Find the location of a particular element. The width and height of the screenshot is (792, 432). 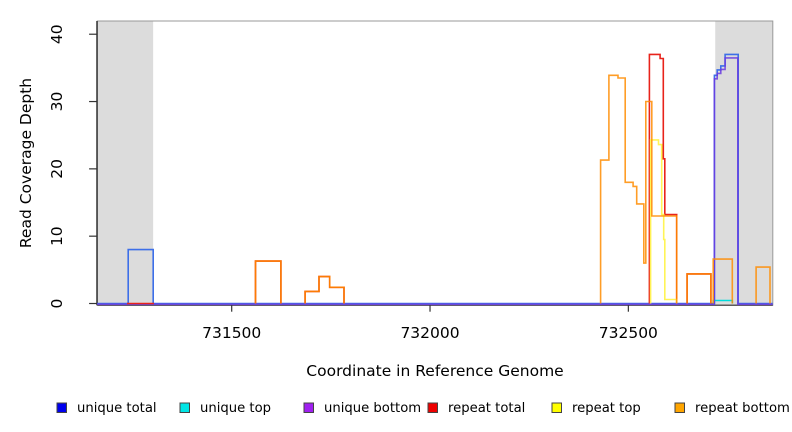

y-tick-label: 0 is located at coordinates (57, 304).